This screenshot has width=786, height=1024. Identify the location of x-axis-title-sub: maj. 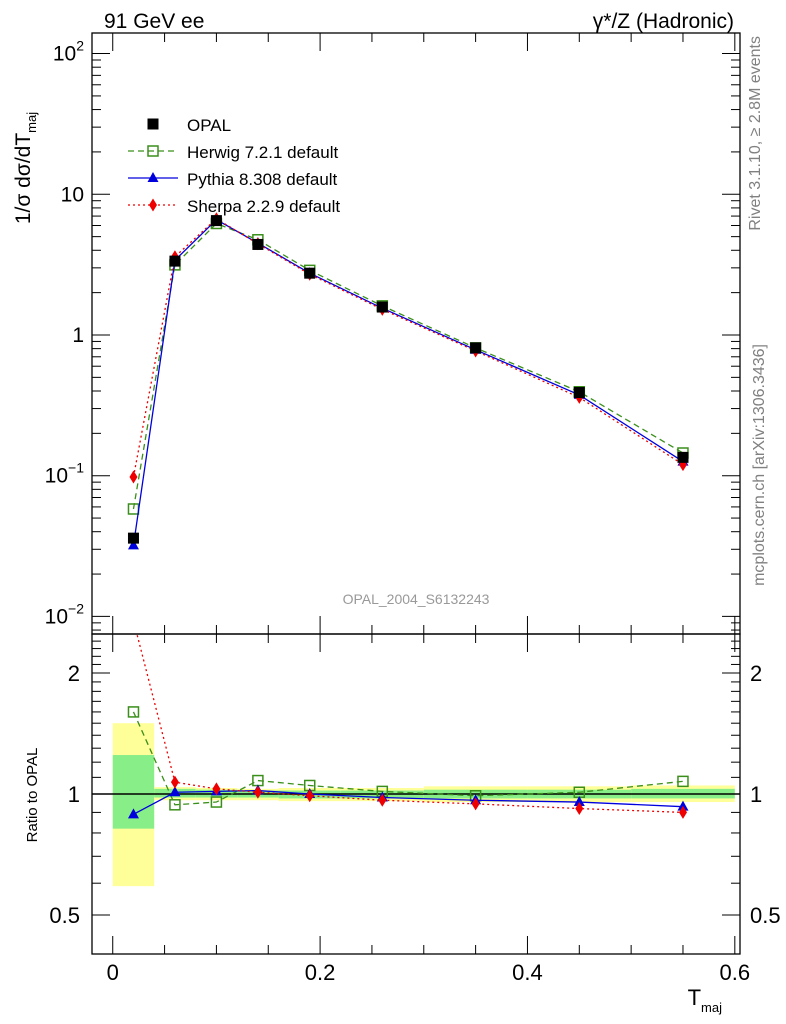
(711, 1007).